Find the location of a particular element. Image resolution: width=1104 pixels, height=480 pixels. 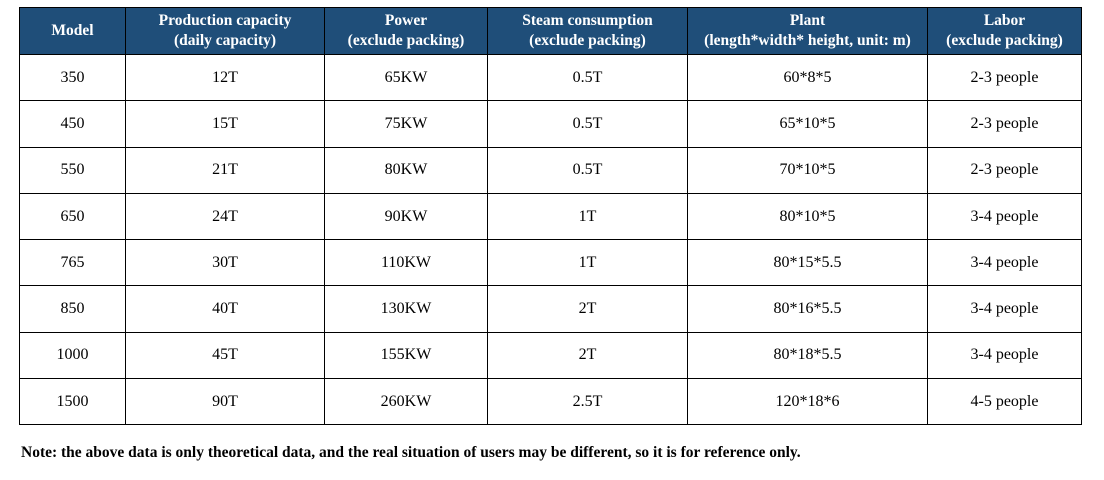

cell-plant: 80*10*5 is located at coordinates (807, 216).